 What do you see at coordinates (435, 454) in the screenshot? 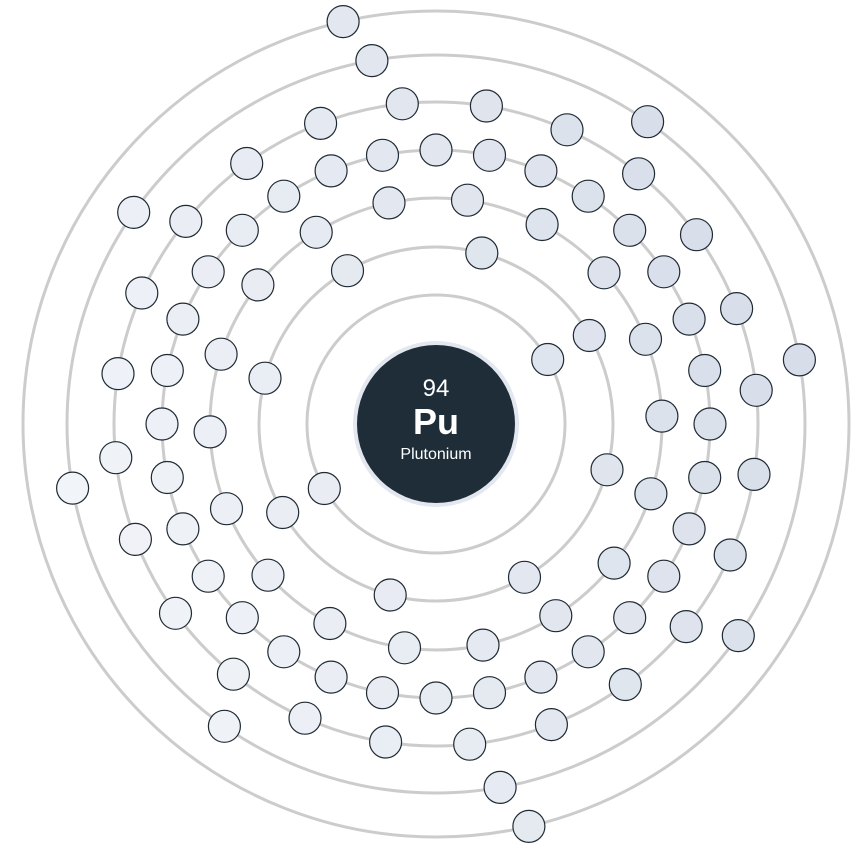
I see `element-name: Plutonium` at bounding box center [435, 454].